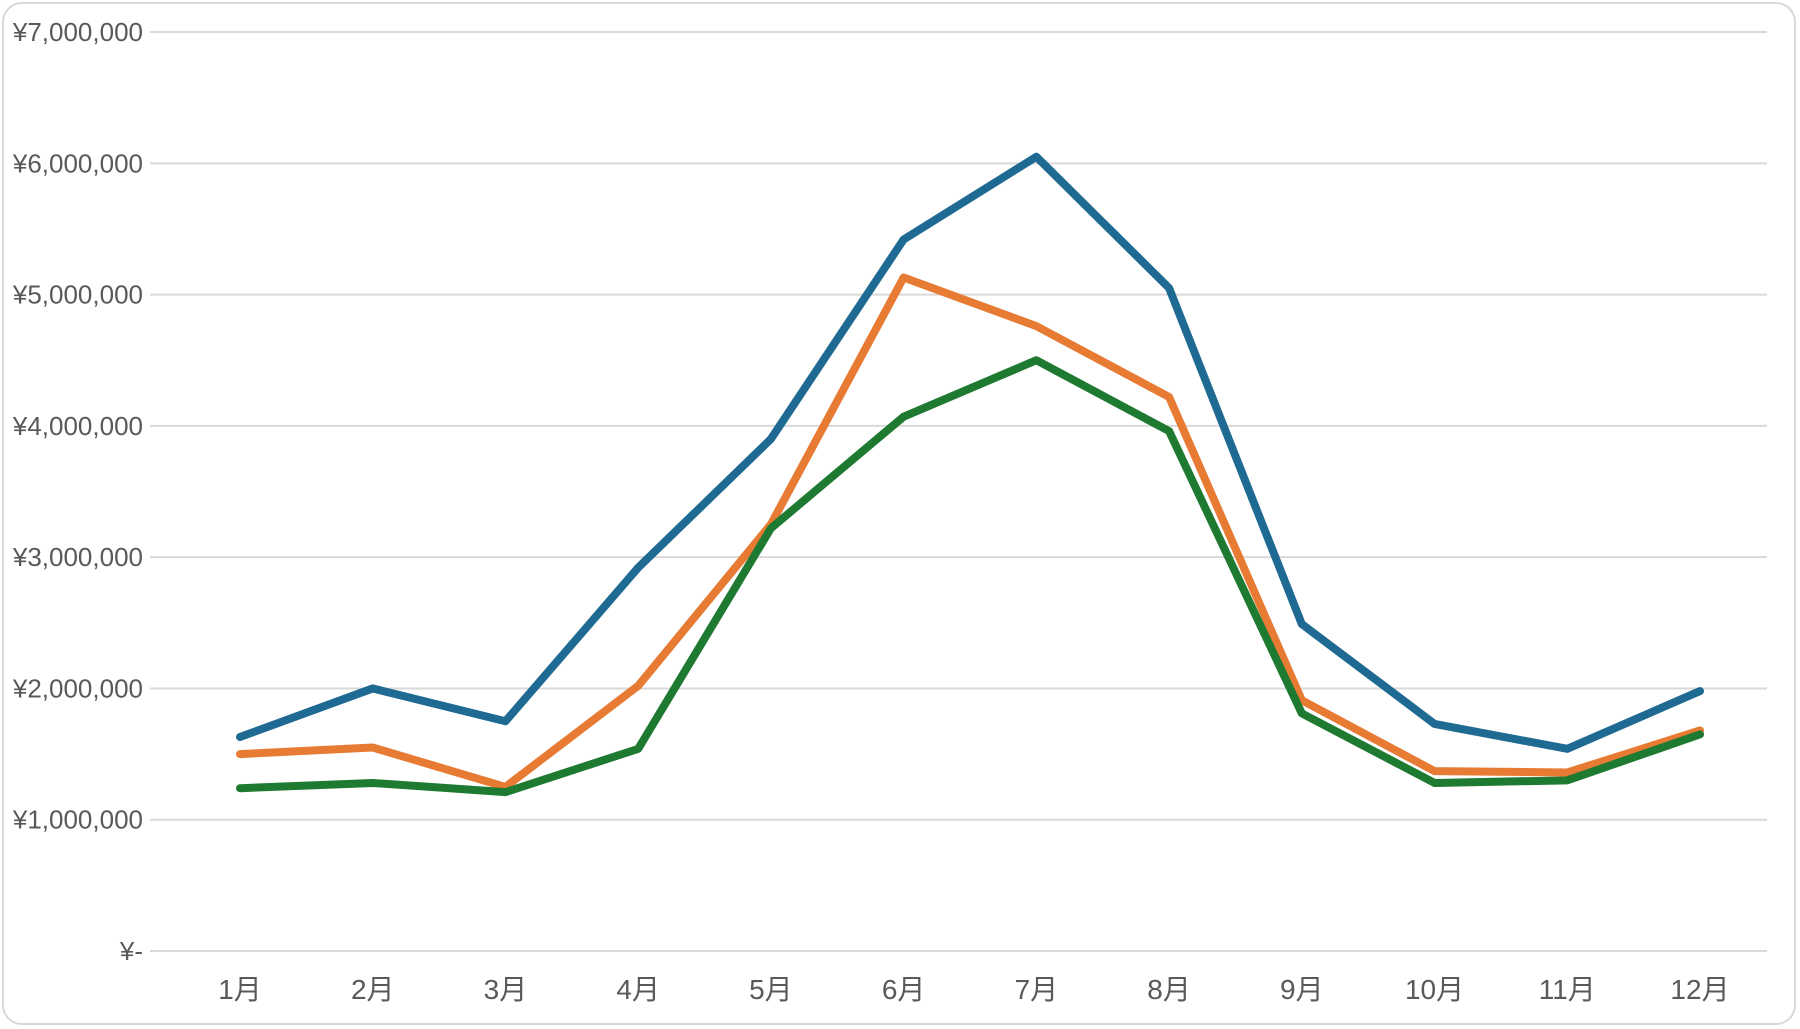  I want to click on x-axis-tick-label: 8月, so click(1169, 989).